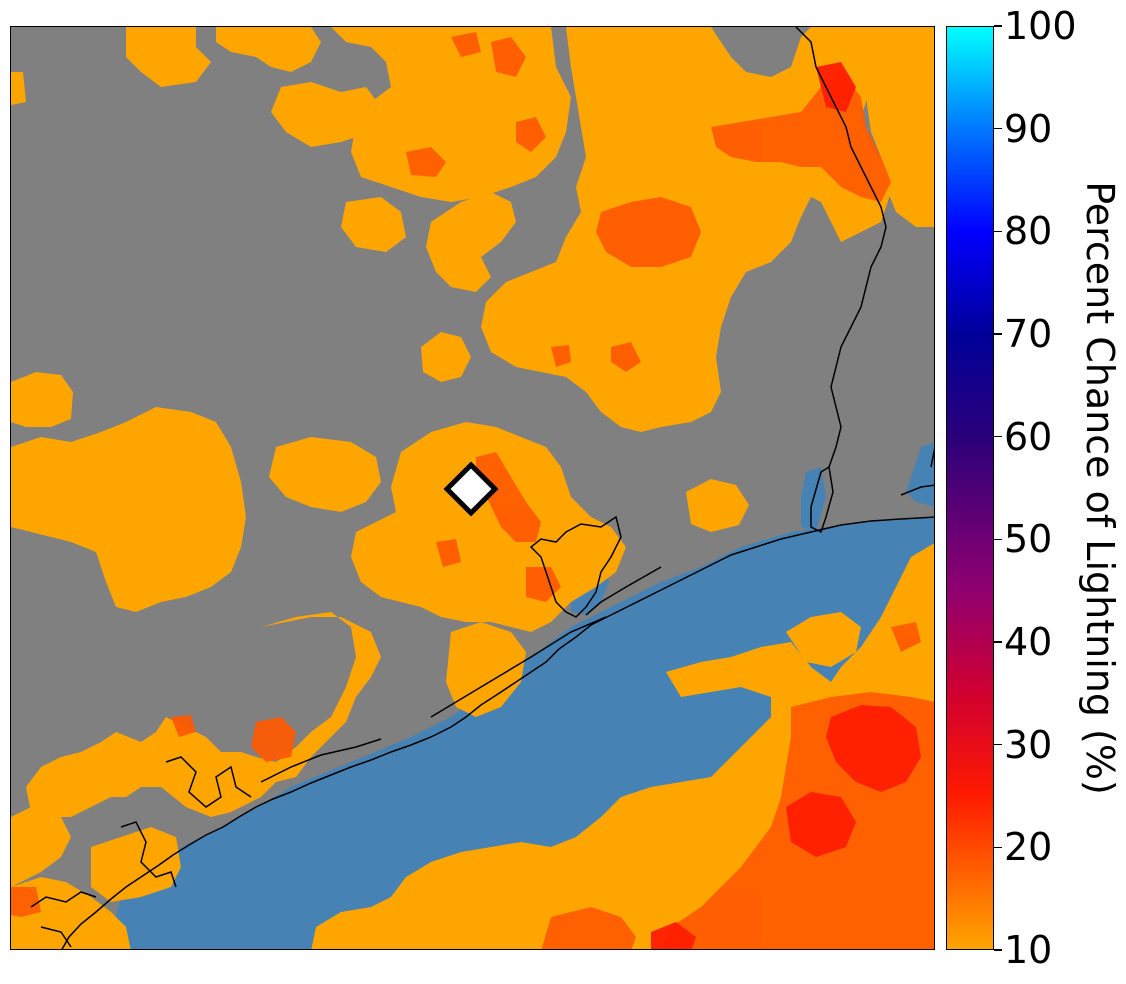  I want to click on colorbar-tick-label: 100, so click(1040, 26).